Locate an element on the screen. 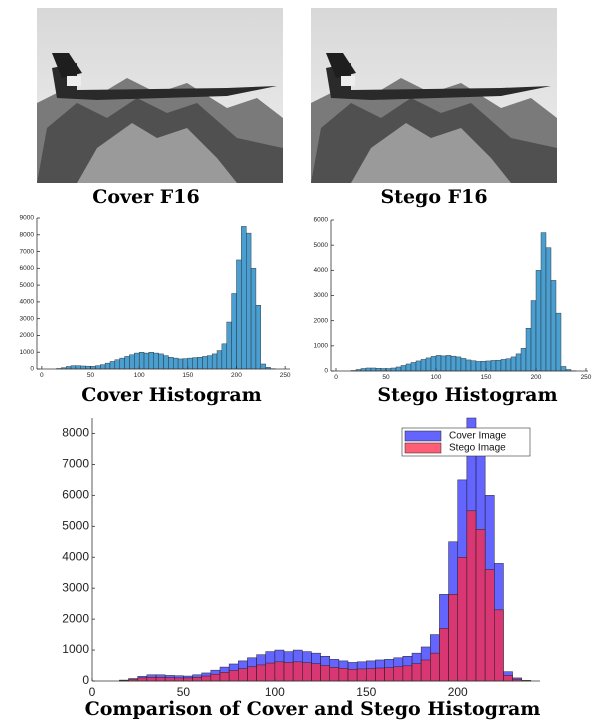 The image size is (592, 722). image-caption: Cover F16 is located at coordinates (145, 197).